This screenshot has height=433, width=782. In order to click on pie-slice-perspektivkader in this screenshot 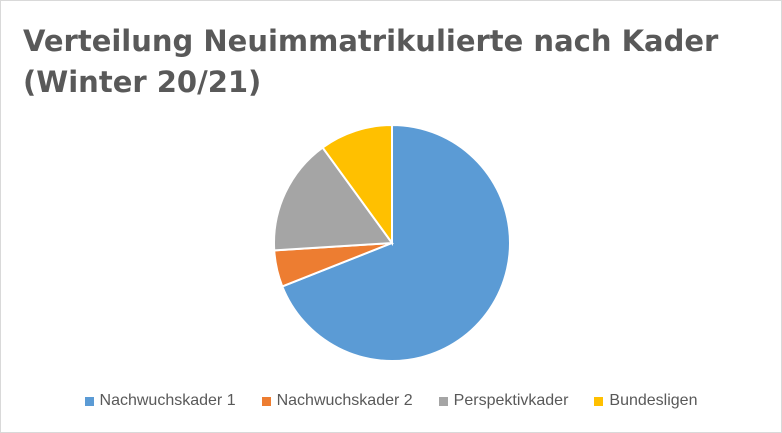, I will do `click(333, 199)`.